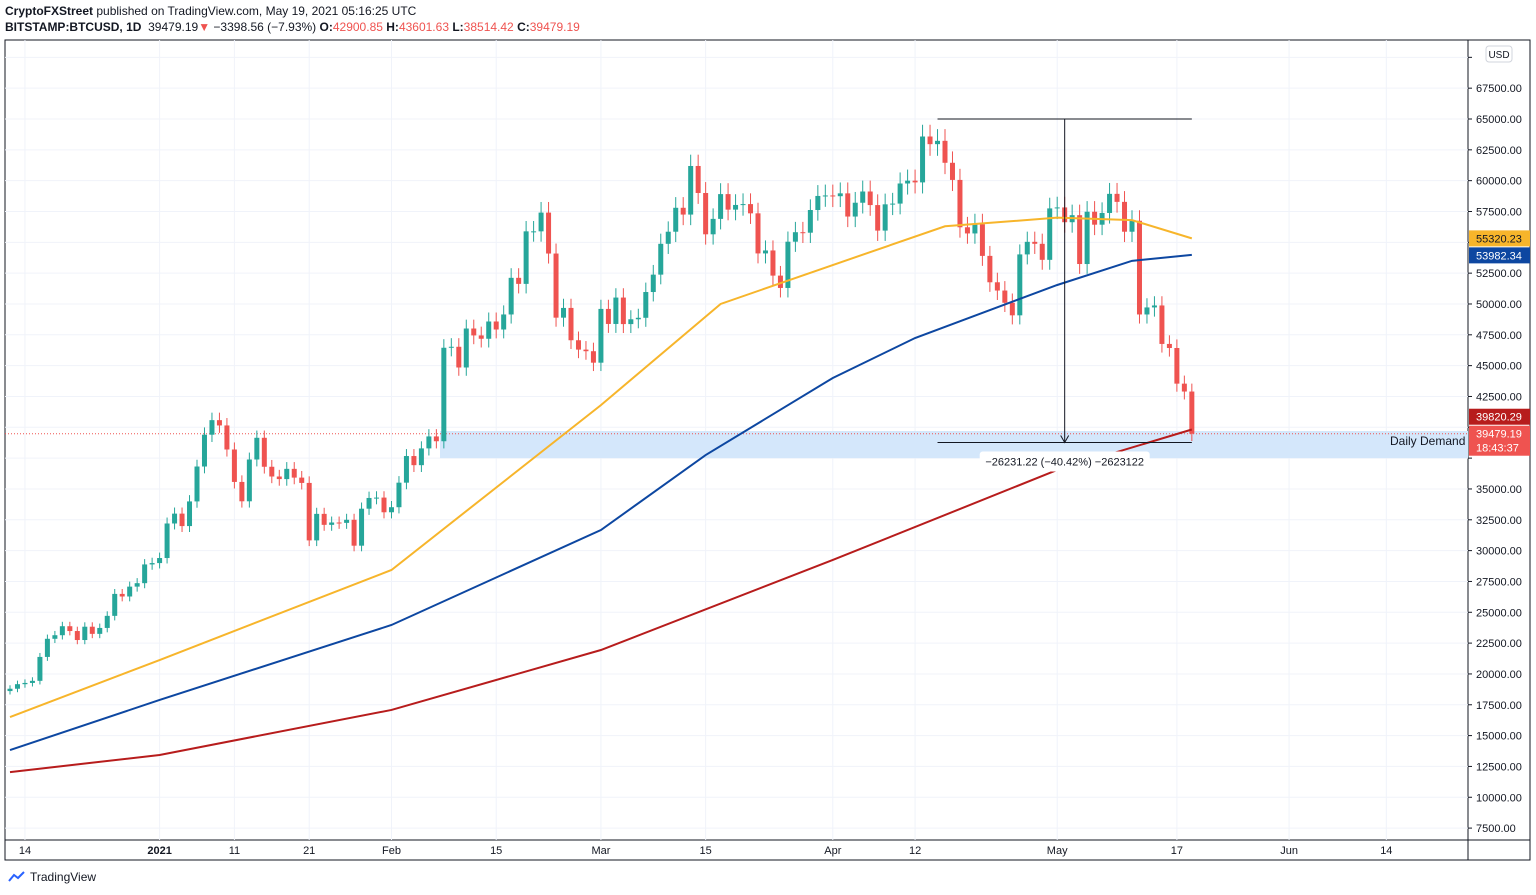 Image resolution: width=1536 pixels, height=895 pixels. What do you see at coordinates (1064, 462) in the screenshot?
I see `measure-label: −26231.22 (−40.42%) −2623122` at bounding box center [1064, 462].